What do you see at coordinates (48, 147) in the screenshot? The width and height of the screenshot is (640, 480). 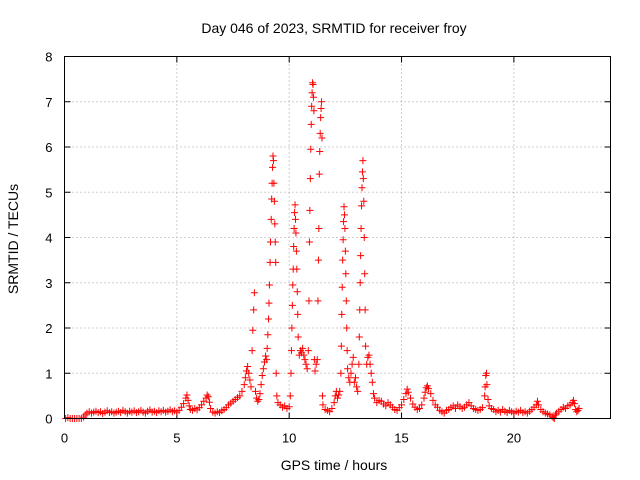 I see `y-tick-label: 6` at bounding box center [48, 147].